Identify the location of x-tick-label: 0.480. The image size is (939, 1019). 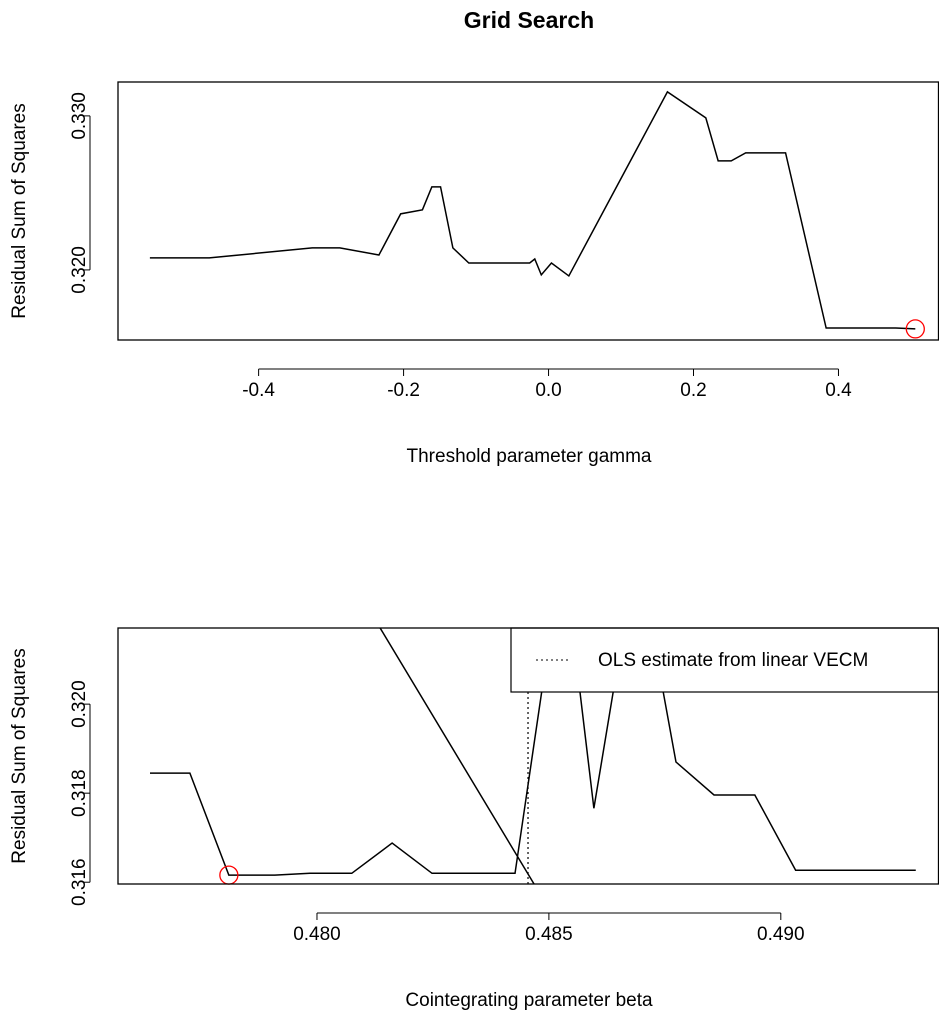
(317, 934).